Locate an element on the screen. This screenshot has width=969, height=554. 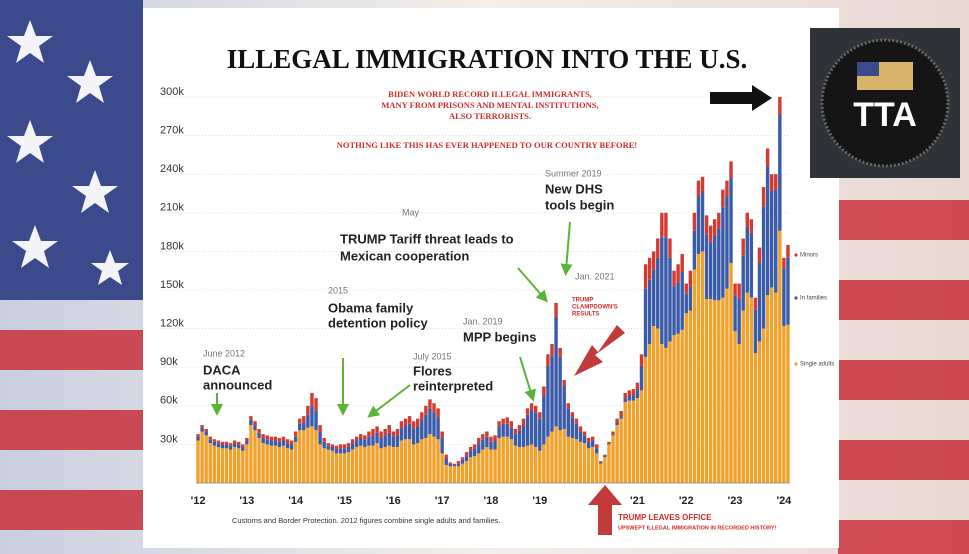
annotation: CLAMPDOWN'S is located at coordinates (595, 308).